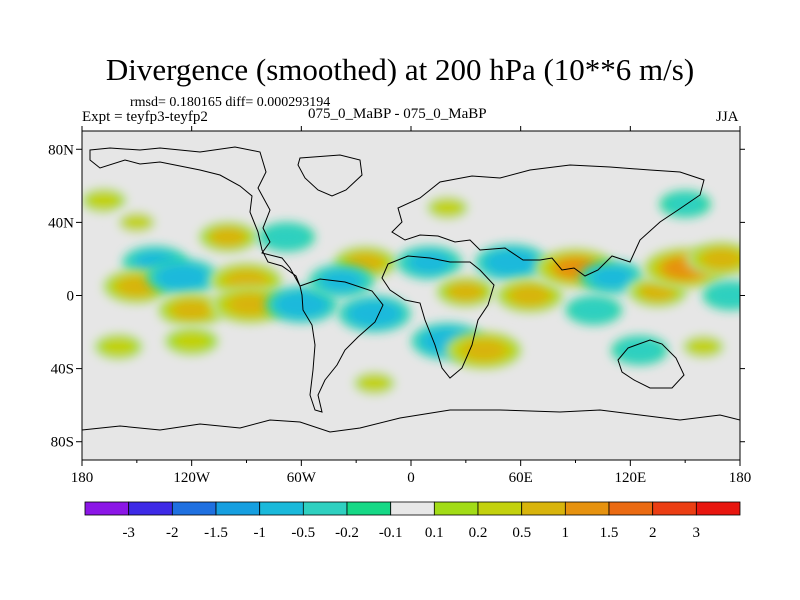  Describe the element at coordinates (61, 150) in the screenshot. I see `y-tick-label: 80N` at that location.